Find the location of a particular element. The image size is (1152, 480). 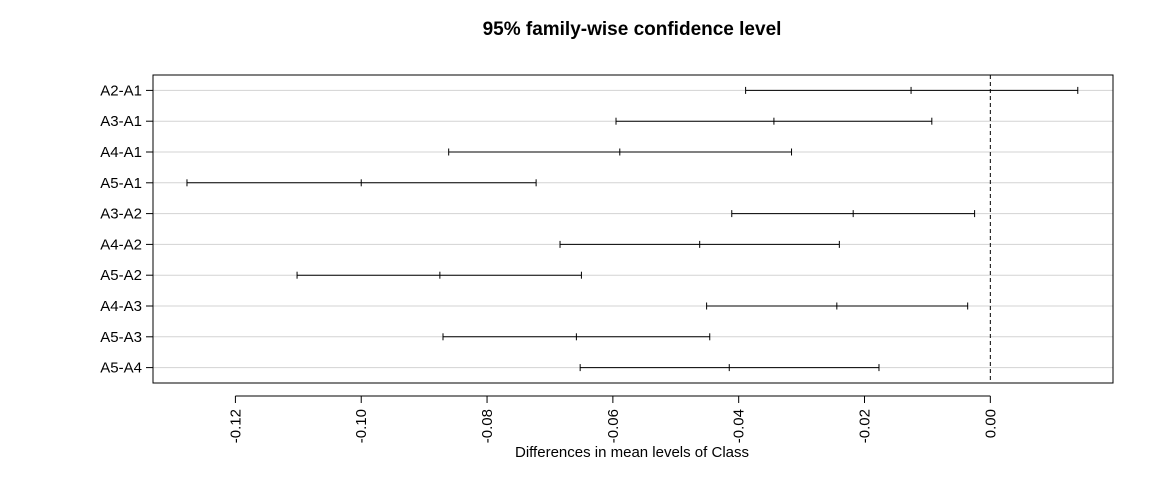

interval-a5-a4 is located at coordinates (729, 368).